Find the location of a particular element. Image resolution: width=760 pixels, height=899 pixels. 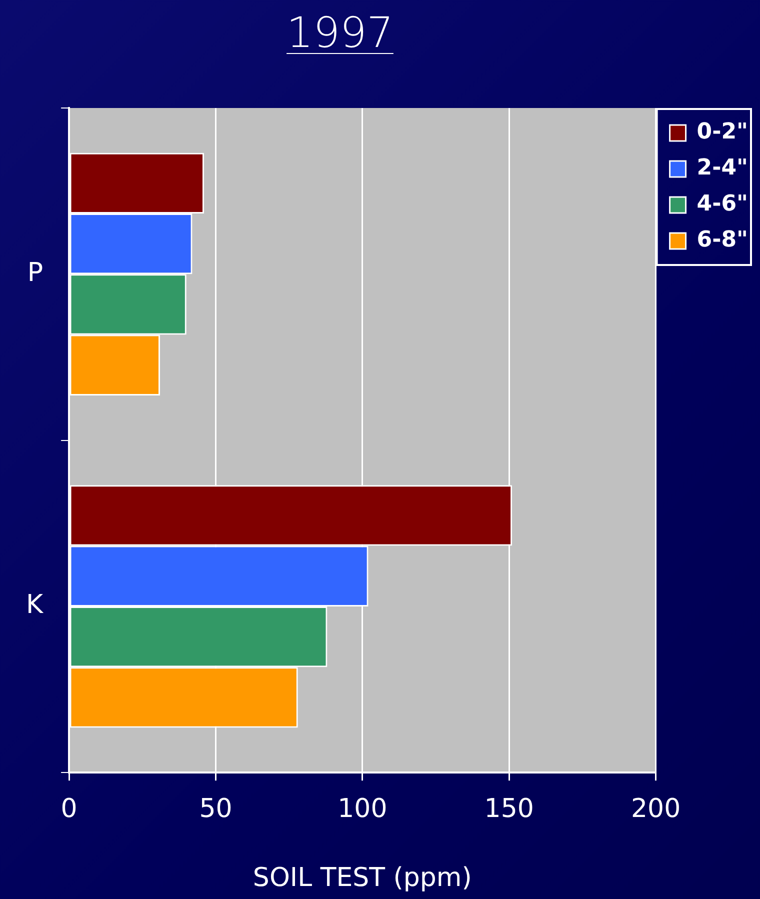

x-tick-label: 0 is located at coordinates (69, 809).